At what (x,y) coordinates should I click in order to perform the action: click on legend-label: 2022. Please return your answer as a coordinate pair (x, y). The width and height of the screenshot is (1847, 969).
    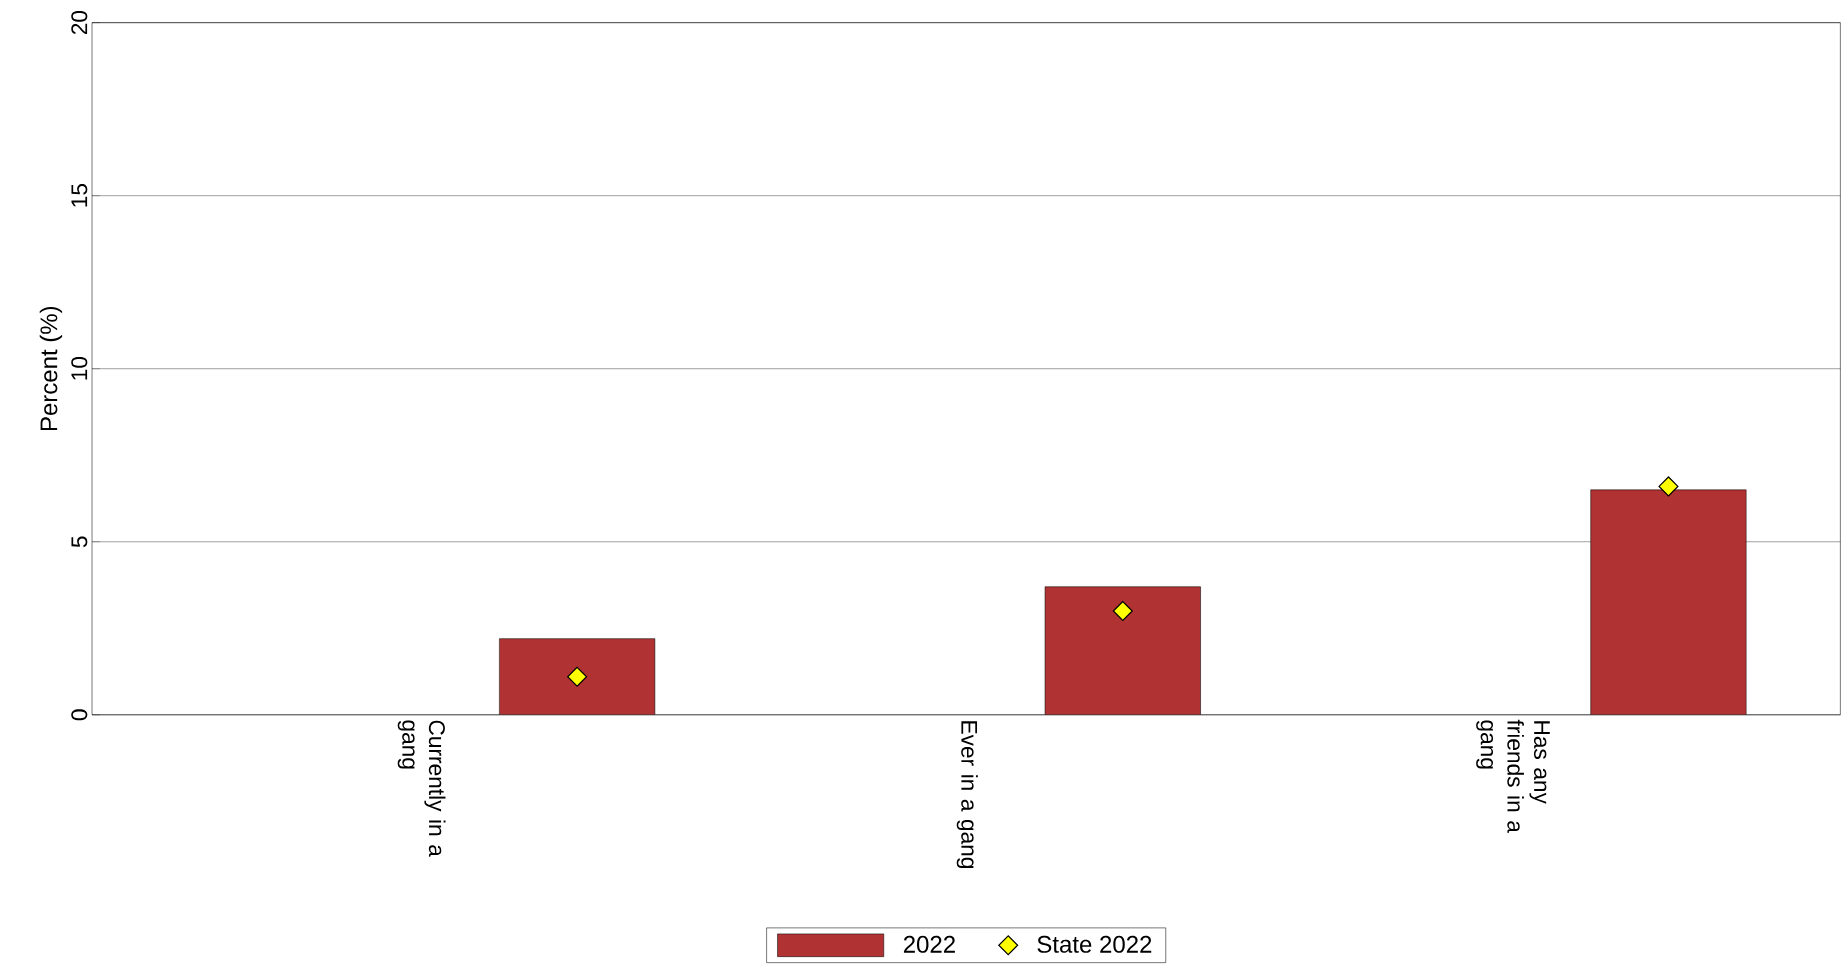
    Looking at the image, I should click on (929, 944).